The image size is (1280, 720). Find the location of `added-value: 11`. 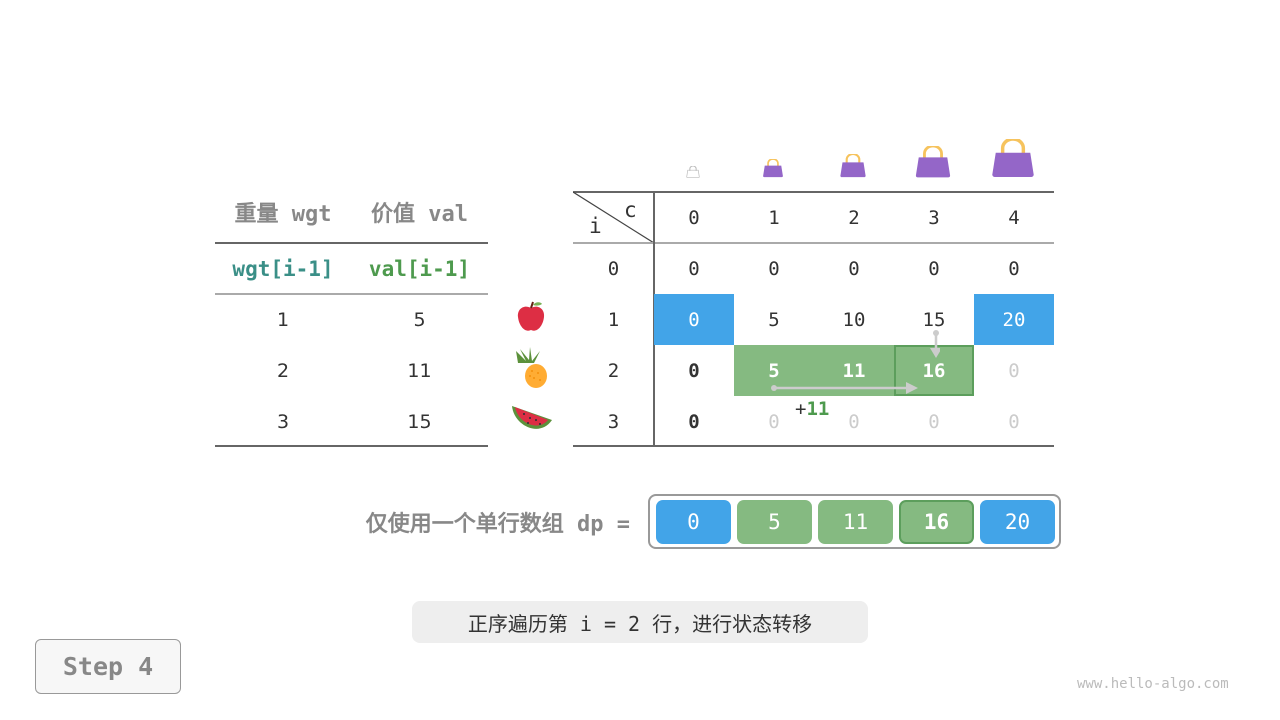

added-value: 11 is located at coordinates (818, 409).